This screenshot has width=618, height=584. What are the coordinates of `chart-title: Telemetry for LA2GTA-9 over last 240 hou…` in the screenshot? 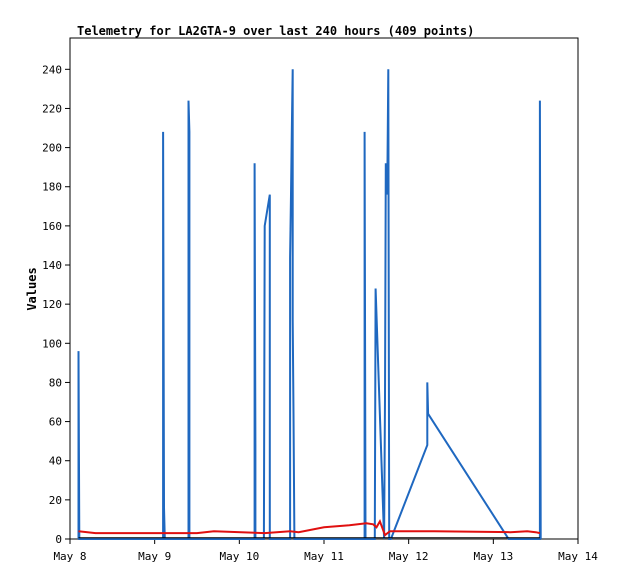 It's located at (275, 31).